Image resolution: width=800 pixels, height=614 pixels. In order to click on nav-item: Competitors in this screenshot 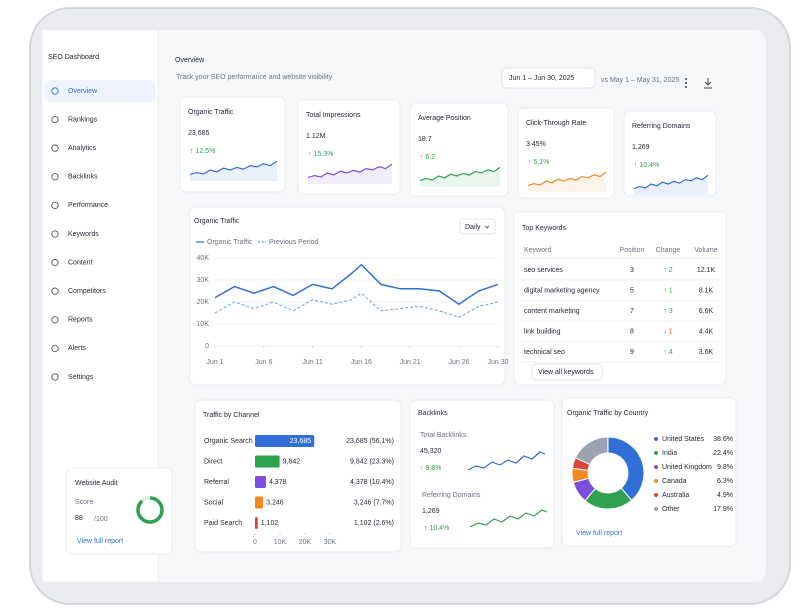, I will do `click(87, 291)`.